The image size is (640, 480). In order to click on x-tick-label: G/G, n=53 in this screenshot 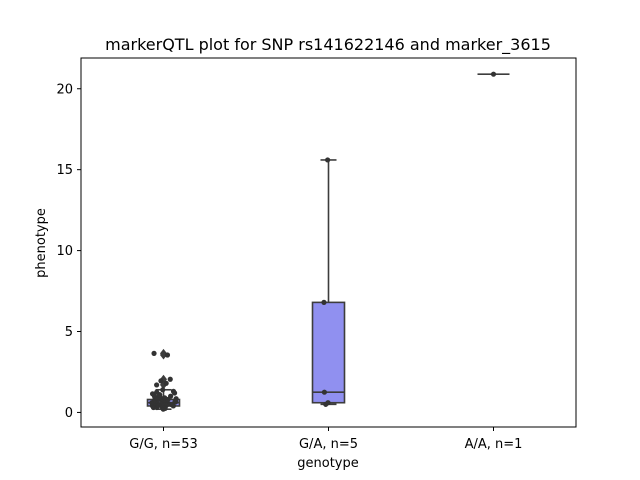, I will do `click(163, 444)`.